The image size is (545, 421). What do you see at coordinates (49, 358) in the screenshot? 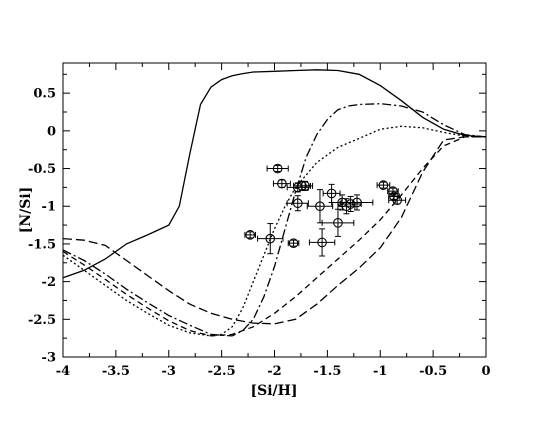
I see `y-tick-label: -3` at bounding box center [49, 358].